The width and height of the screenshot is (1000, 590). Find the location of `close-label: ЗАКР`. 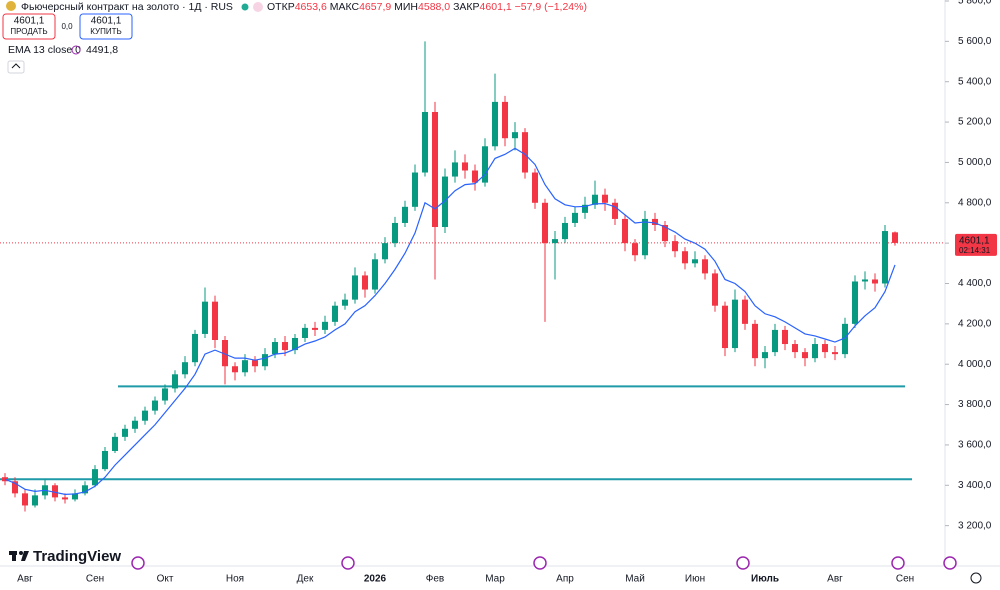

close-label: ЗАКР is located at coordinates (466, 7).